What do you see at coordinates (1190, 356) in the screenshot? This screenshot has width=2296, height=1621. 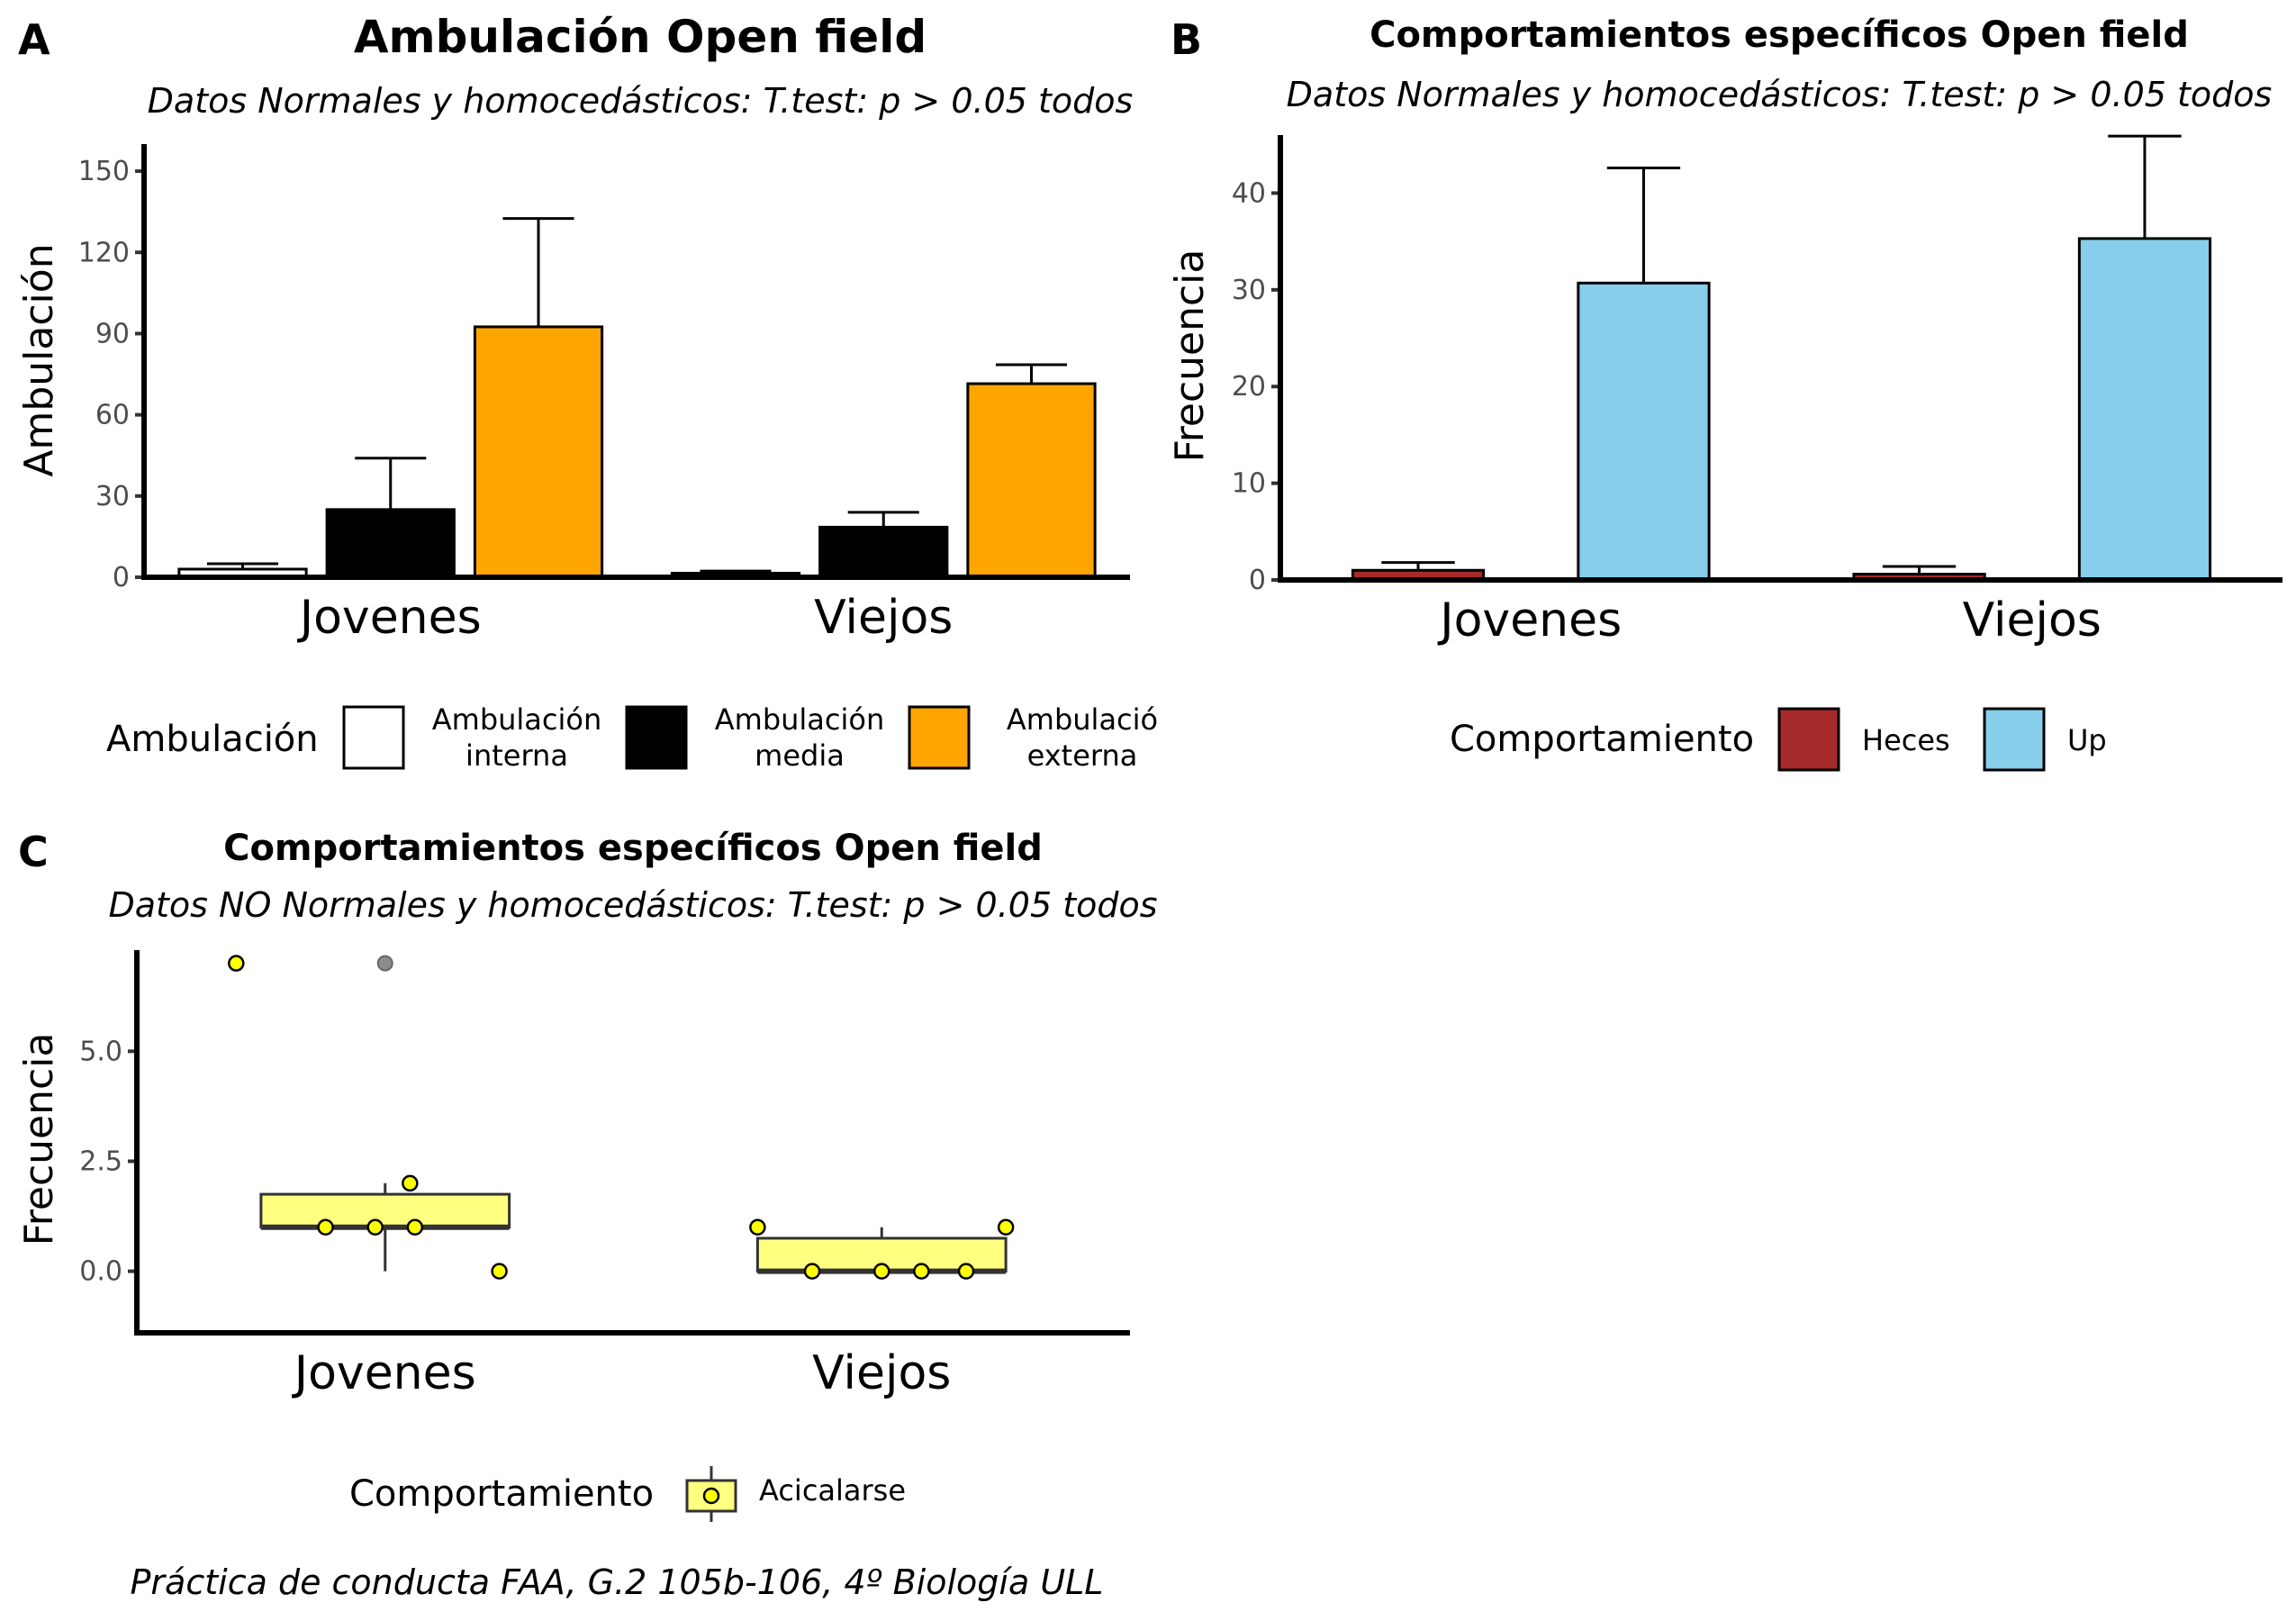 I see `panel-b-ylabel: Frecuencia` at bounding box center [1190, 356].